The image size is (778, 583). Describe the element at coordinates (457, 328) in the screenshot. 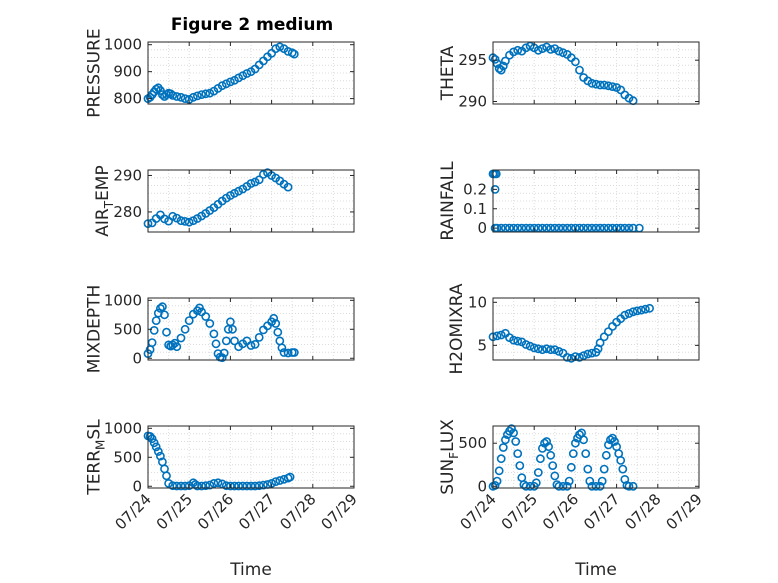

I see `y-axis-label: H2OMIXRA` at that location.